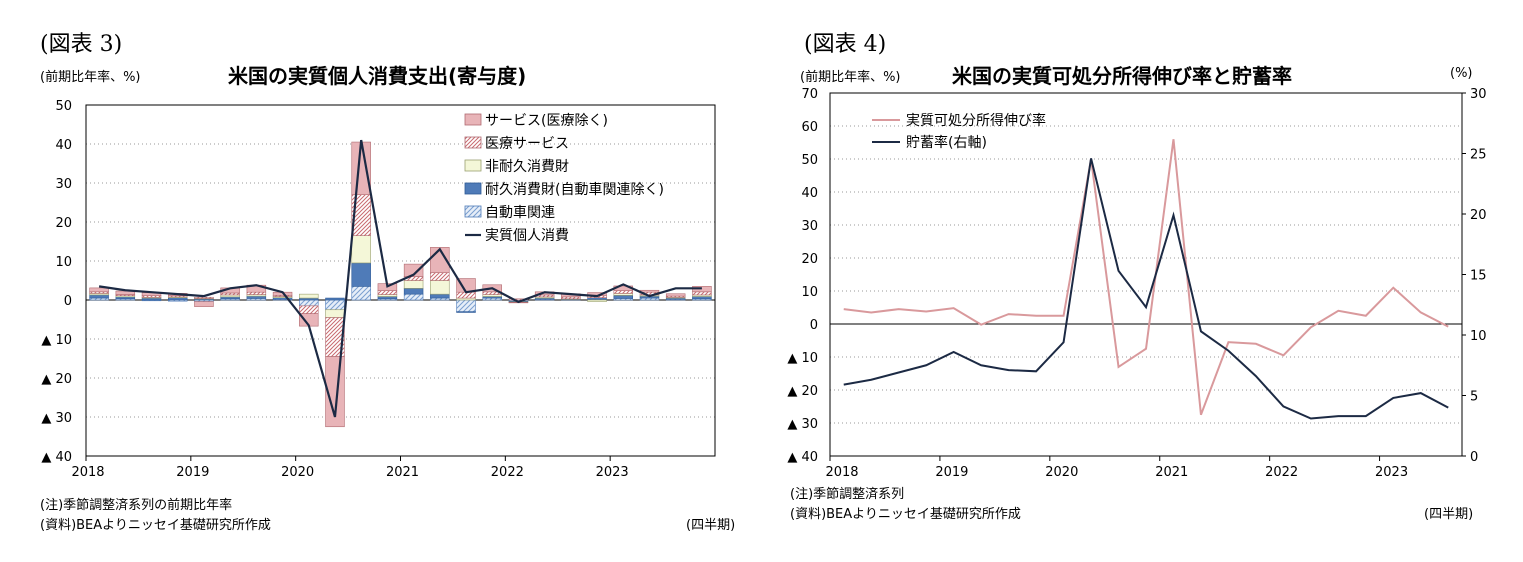 The width and height of the screenshot is (1523, 562). Describe the element at coordinates (946, 142) in the screenshot. I see `legend-label-line: 貯蓄率(右軸)` at that location.